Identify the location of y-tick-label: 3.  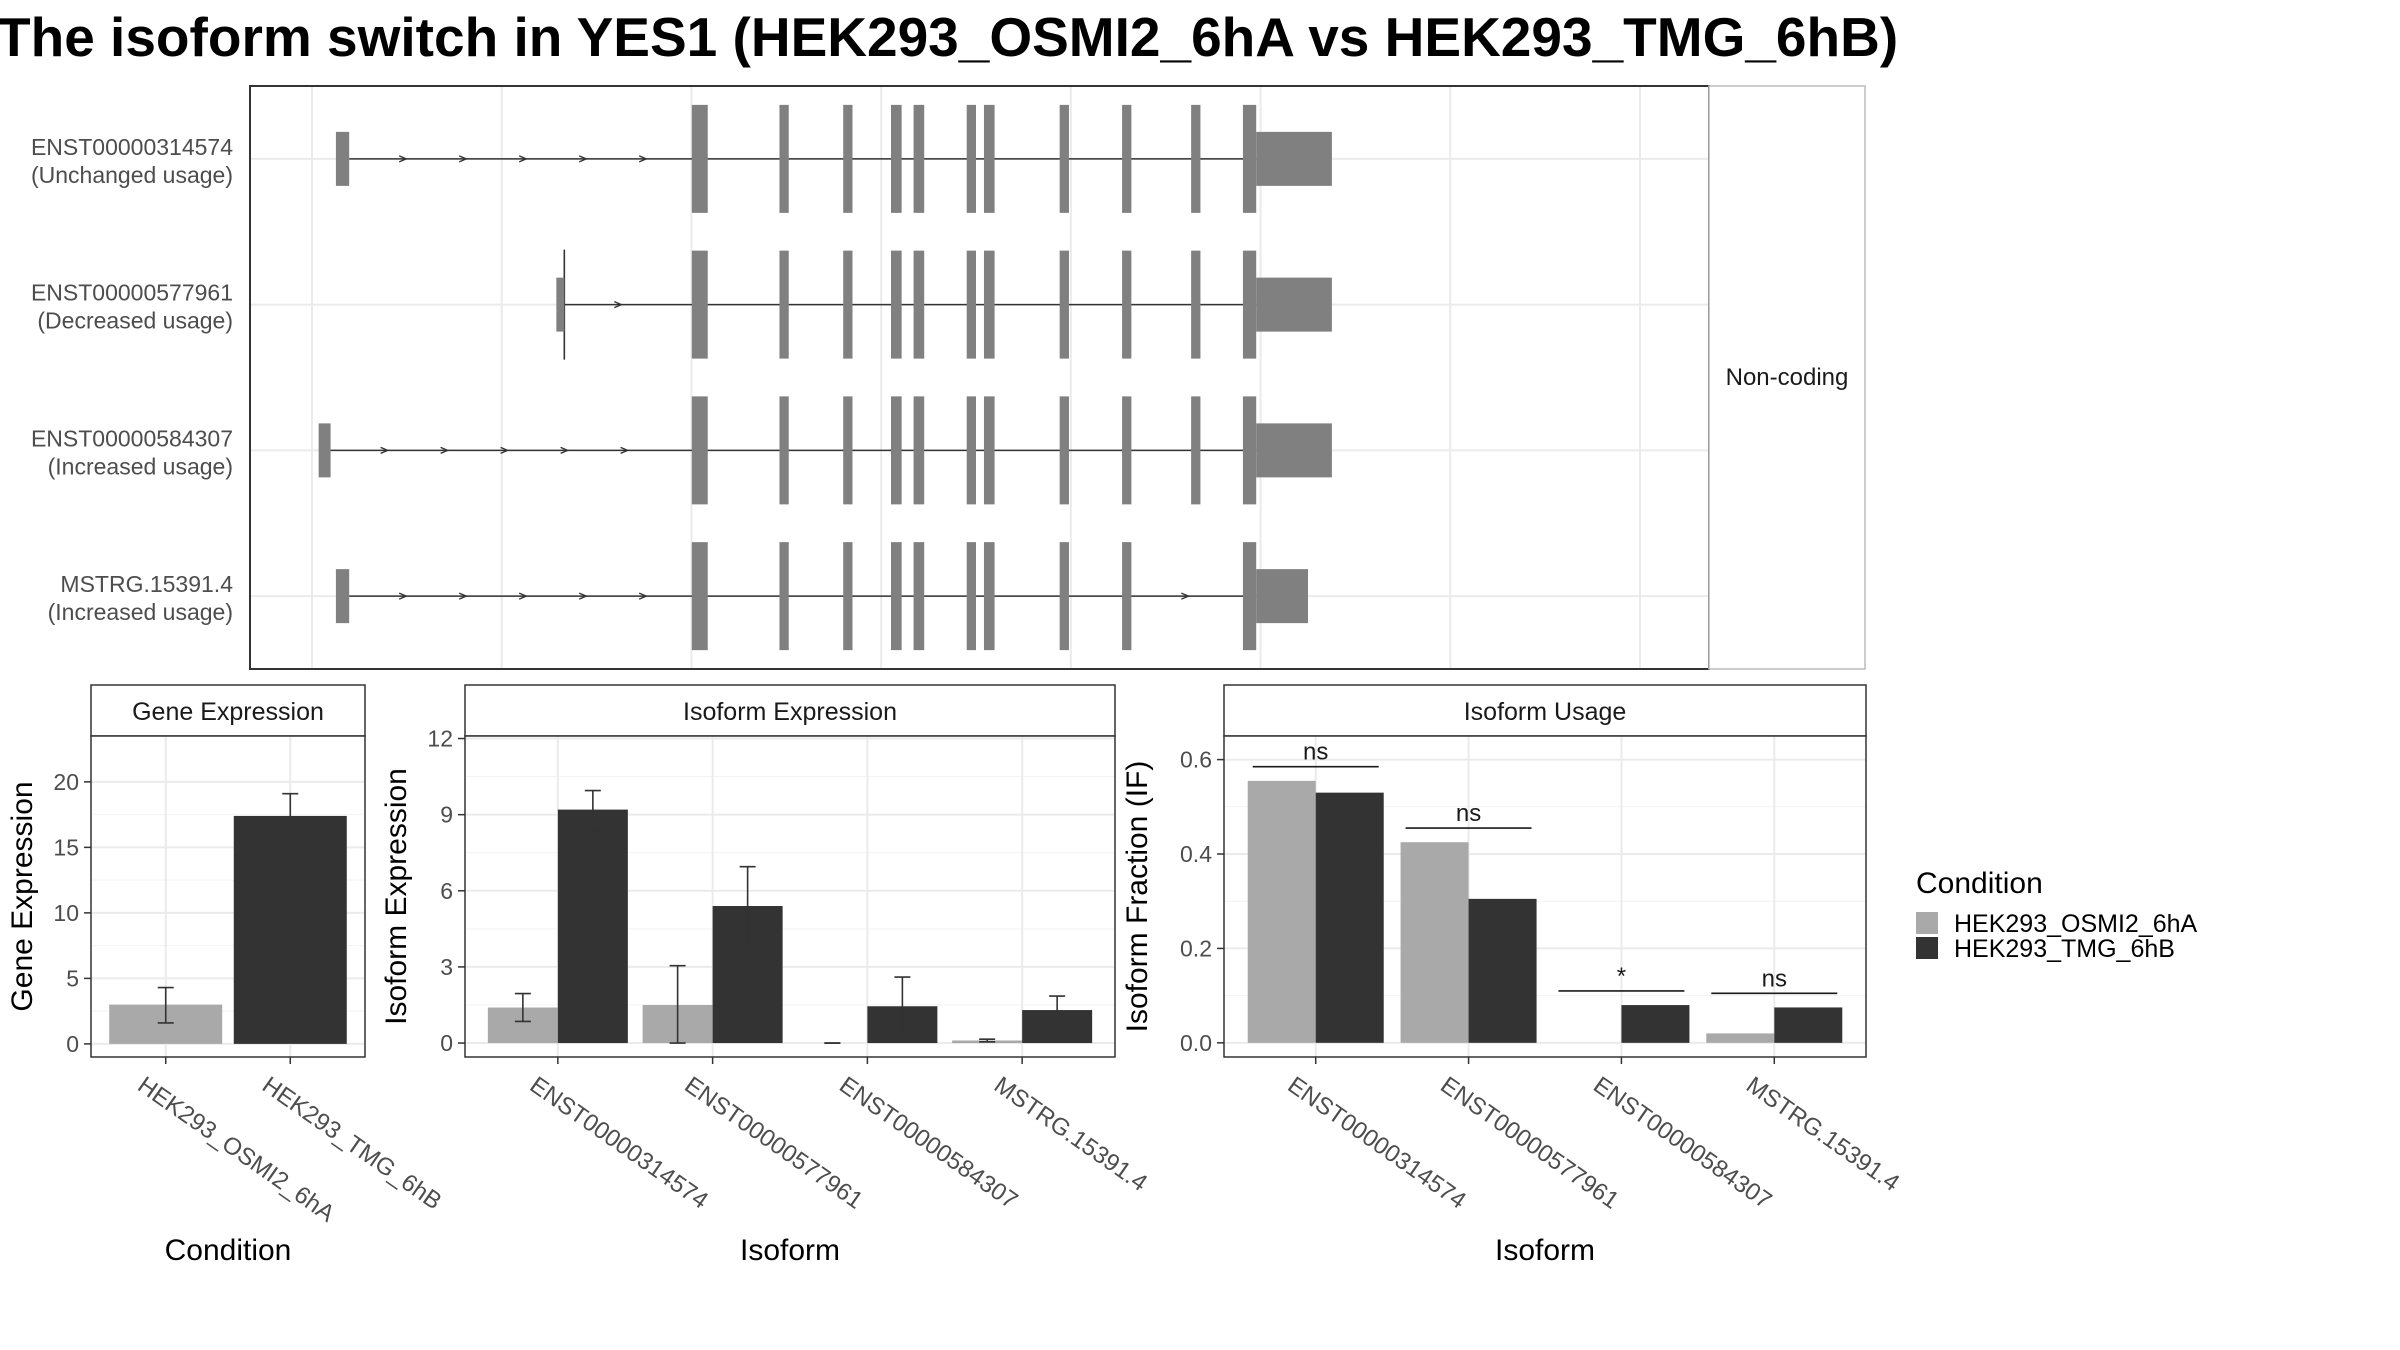
(446, 967).